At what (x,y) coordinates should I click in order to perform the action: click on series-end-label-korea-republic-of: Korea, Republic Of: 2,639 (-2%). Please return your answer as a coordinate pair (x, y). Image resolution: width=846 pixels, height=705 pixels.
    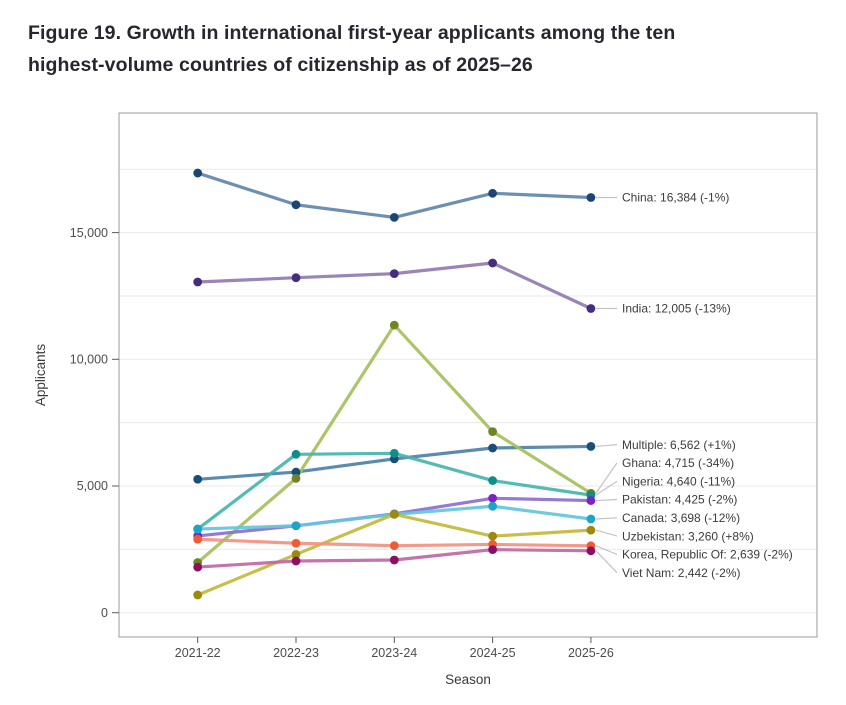
    Looking at the image, I should click on (707, 555).